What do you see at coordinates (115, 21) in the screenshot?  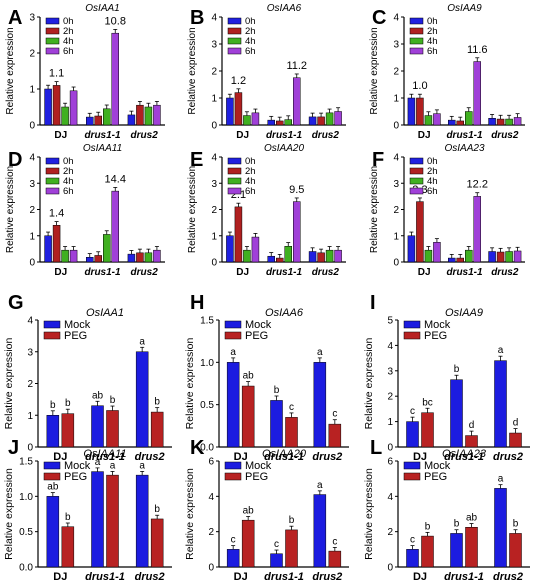 I see `fold-change-label: 10.8` at bounding box center [115, 21].